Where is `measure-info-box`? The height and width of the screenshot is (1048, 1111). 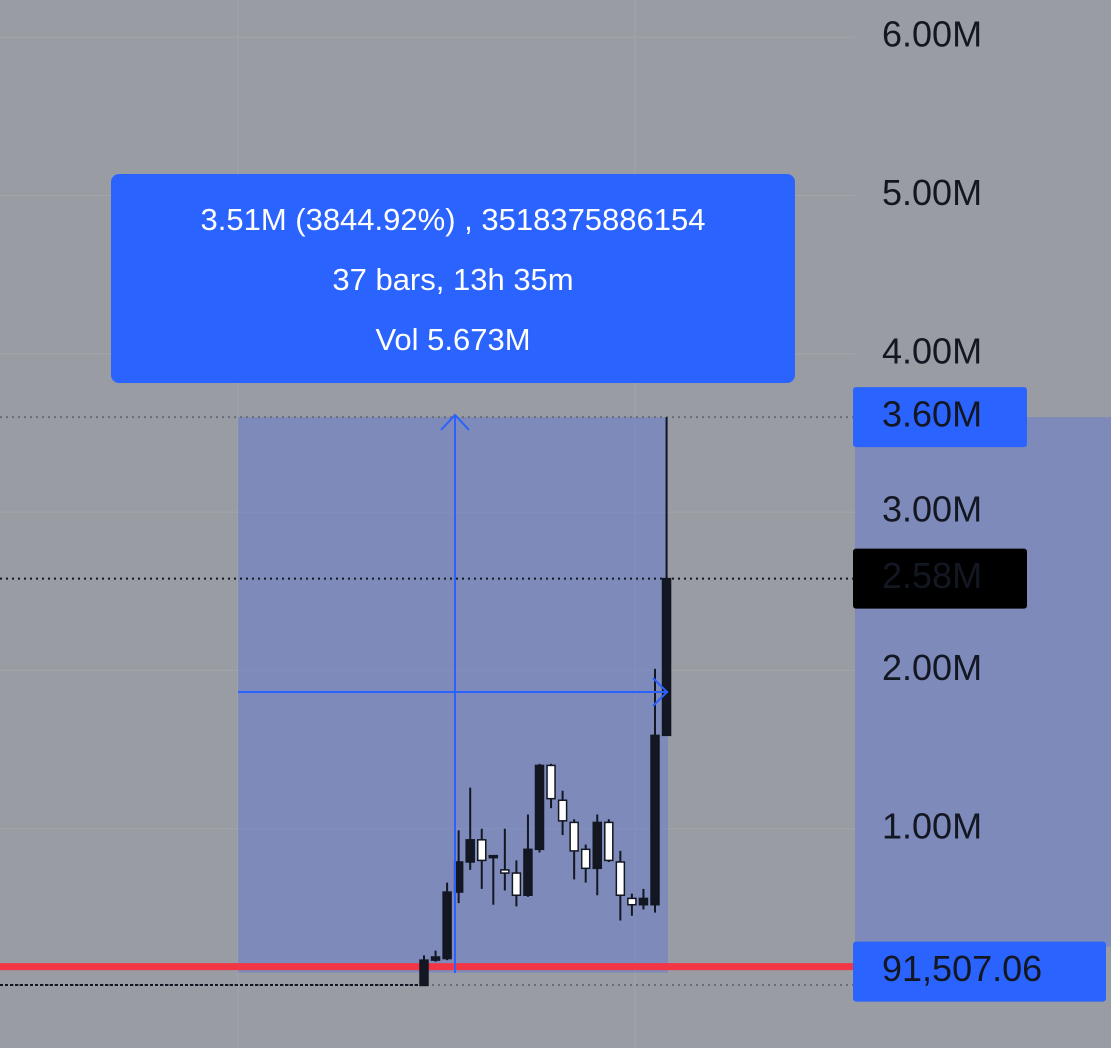 measure-info-box is located at coordinates (453, 278).